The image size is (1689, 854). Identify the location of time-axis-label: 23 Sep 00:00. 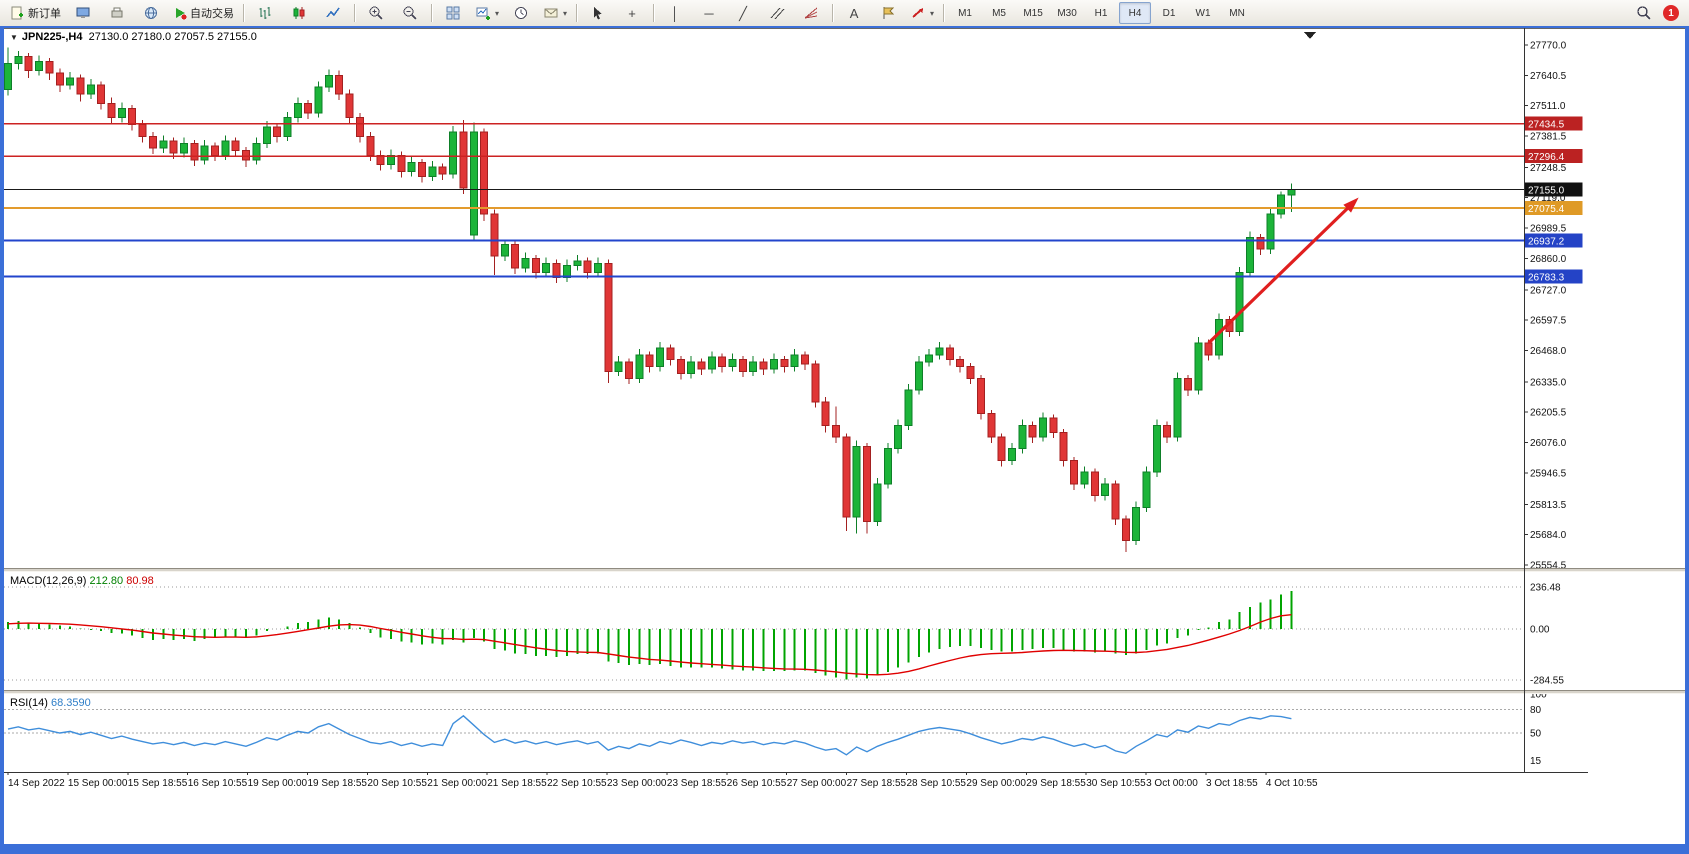
(637, 783).